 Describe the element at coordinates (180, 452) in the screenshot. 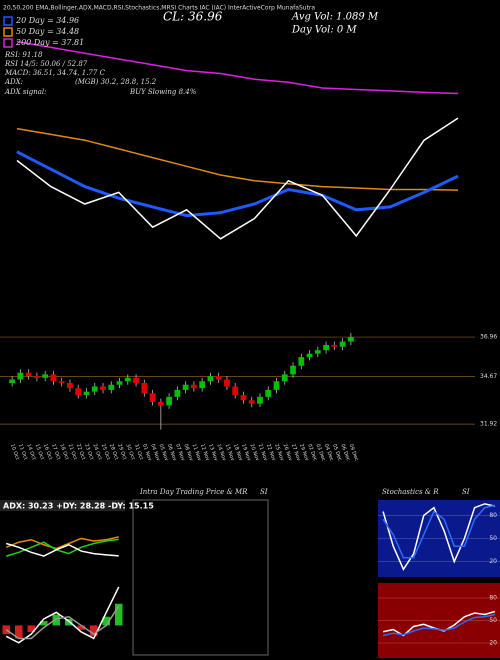

I see `x-tick-label: 07 Nov` at that location.